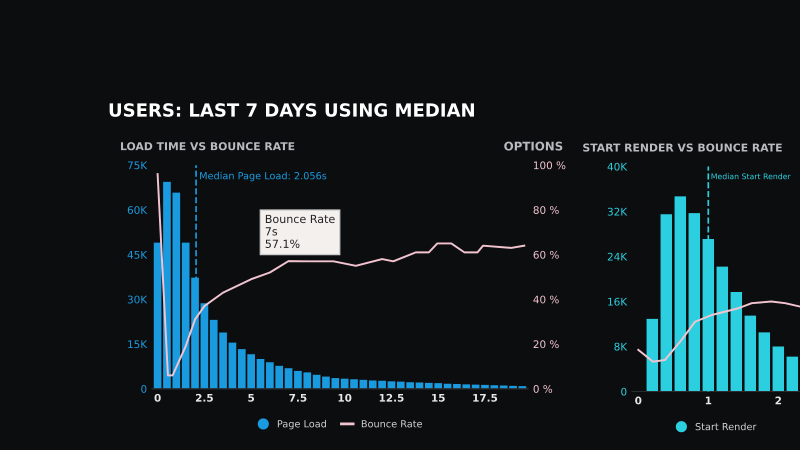 Image resolution: width=800 pixels, height=450 pixels. What do you see at coordinates (546, 344) in the screenshot?
I see `y2-tick-label: 20 %` at bounding box center [546, 344].